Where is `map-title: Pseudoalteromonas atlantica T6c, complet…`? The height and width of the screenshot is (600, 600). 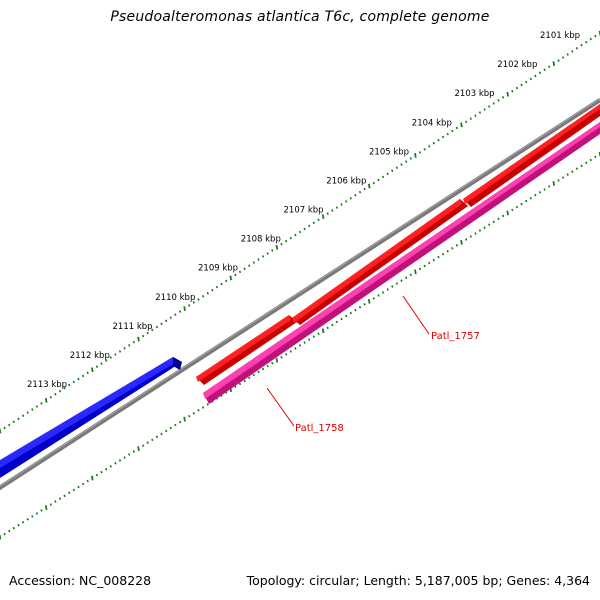
map-title: Pseudoalteromonas atlantica T6c, complet… is located at coordinates (300, 17).